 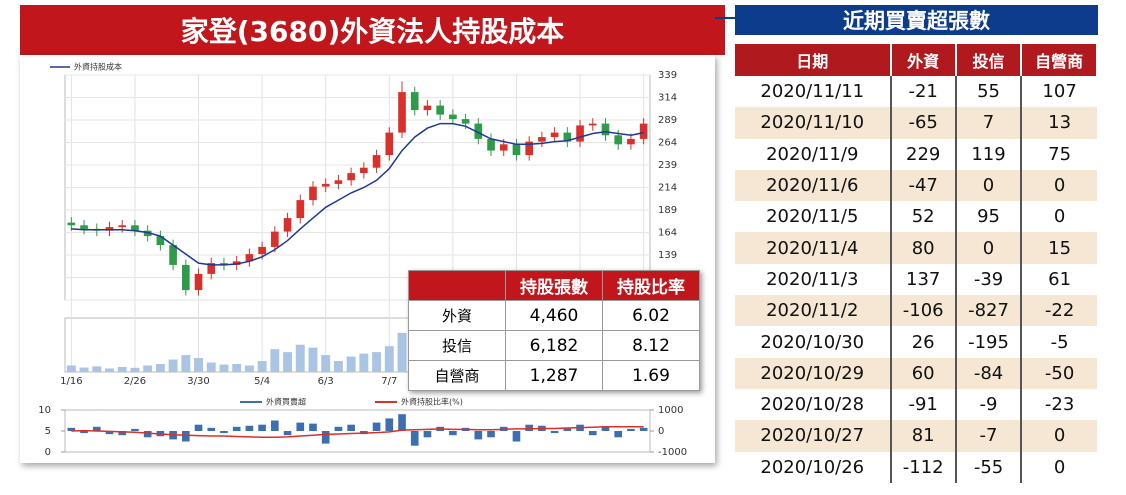 I want to click on cell: -47, so click(x=923, y=185).